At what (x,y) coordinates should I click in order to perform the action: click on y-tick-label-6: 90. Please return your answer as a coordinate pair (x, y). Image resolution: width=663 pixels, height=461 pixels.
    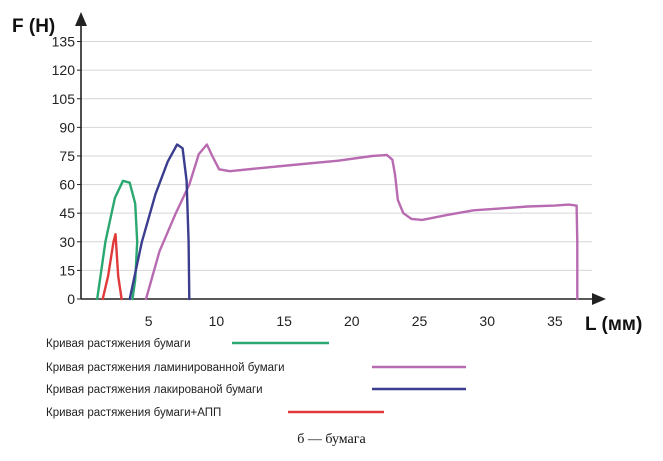
    Looking at the image, I should click on (67, 127).